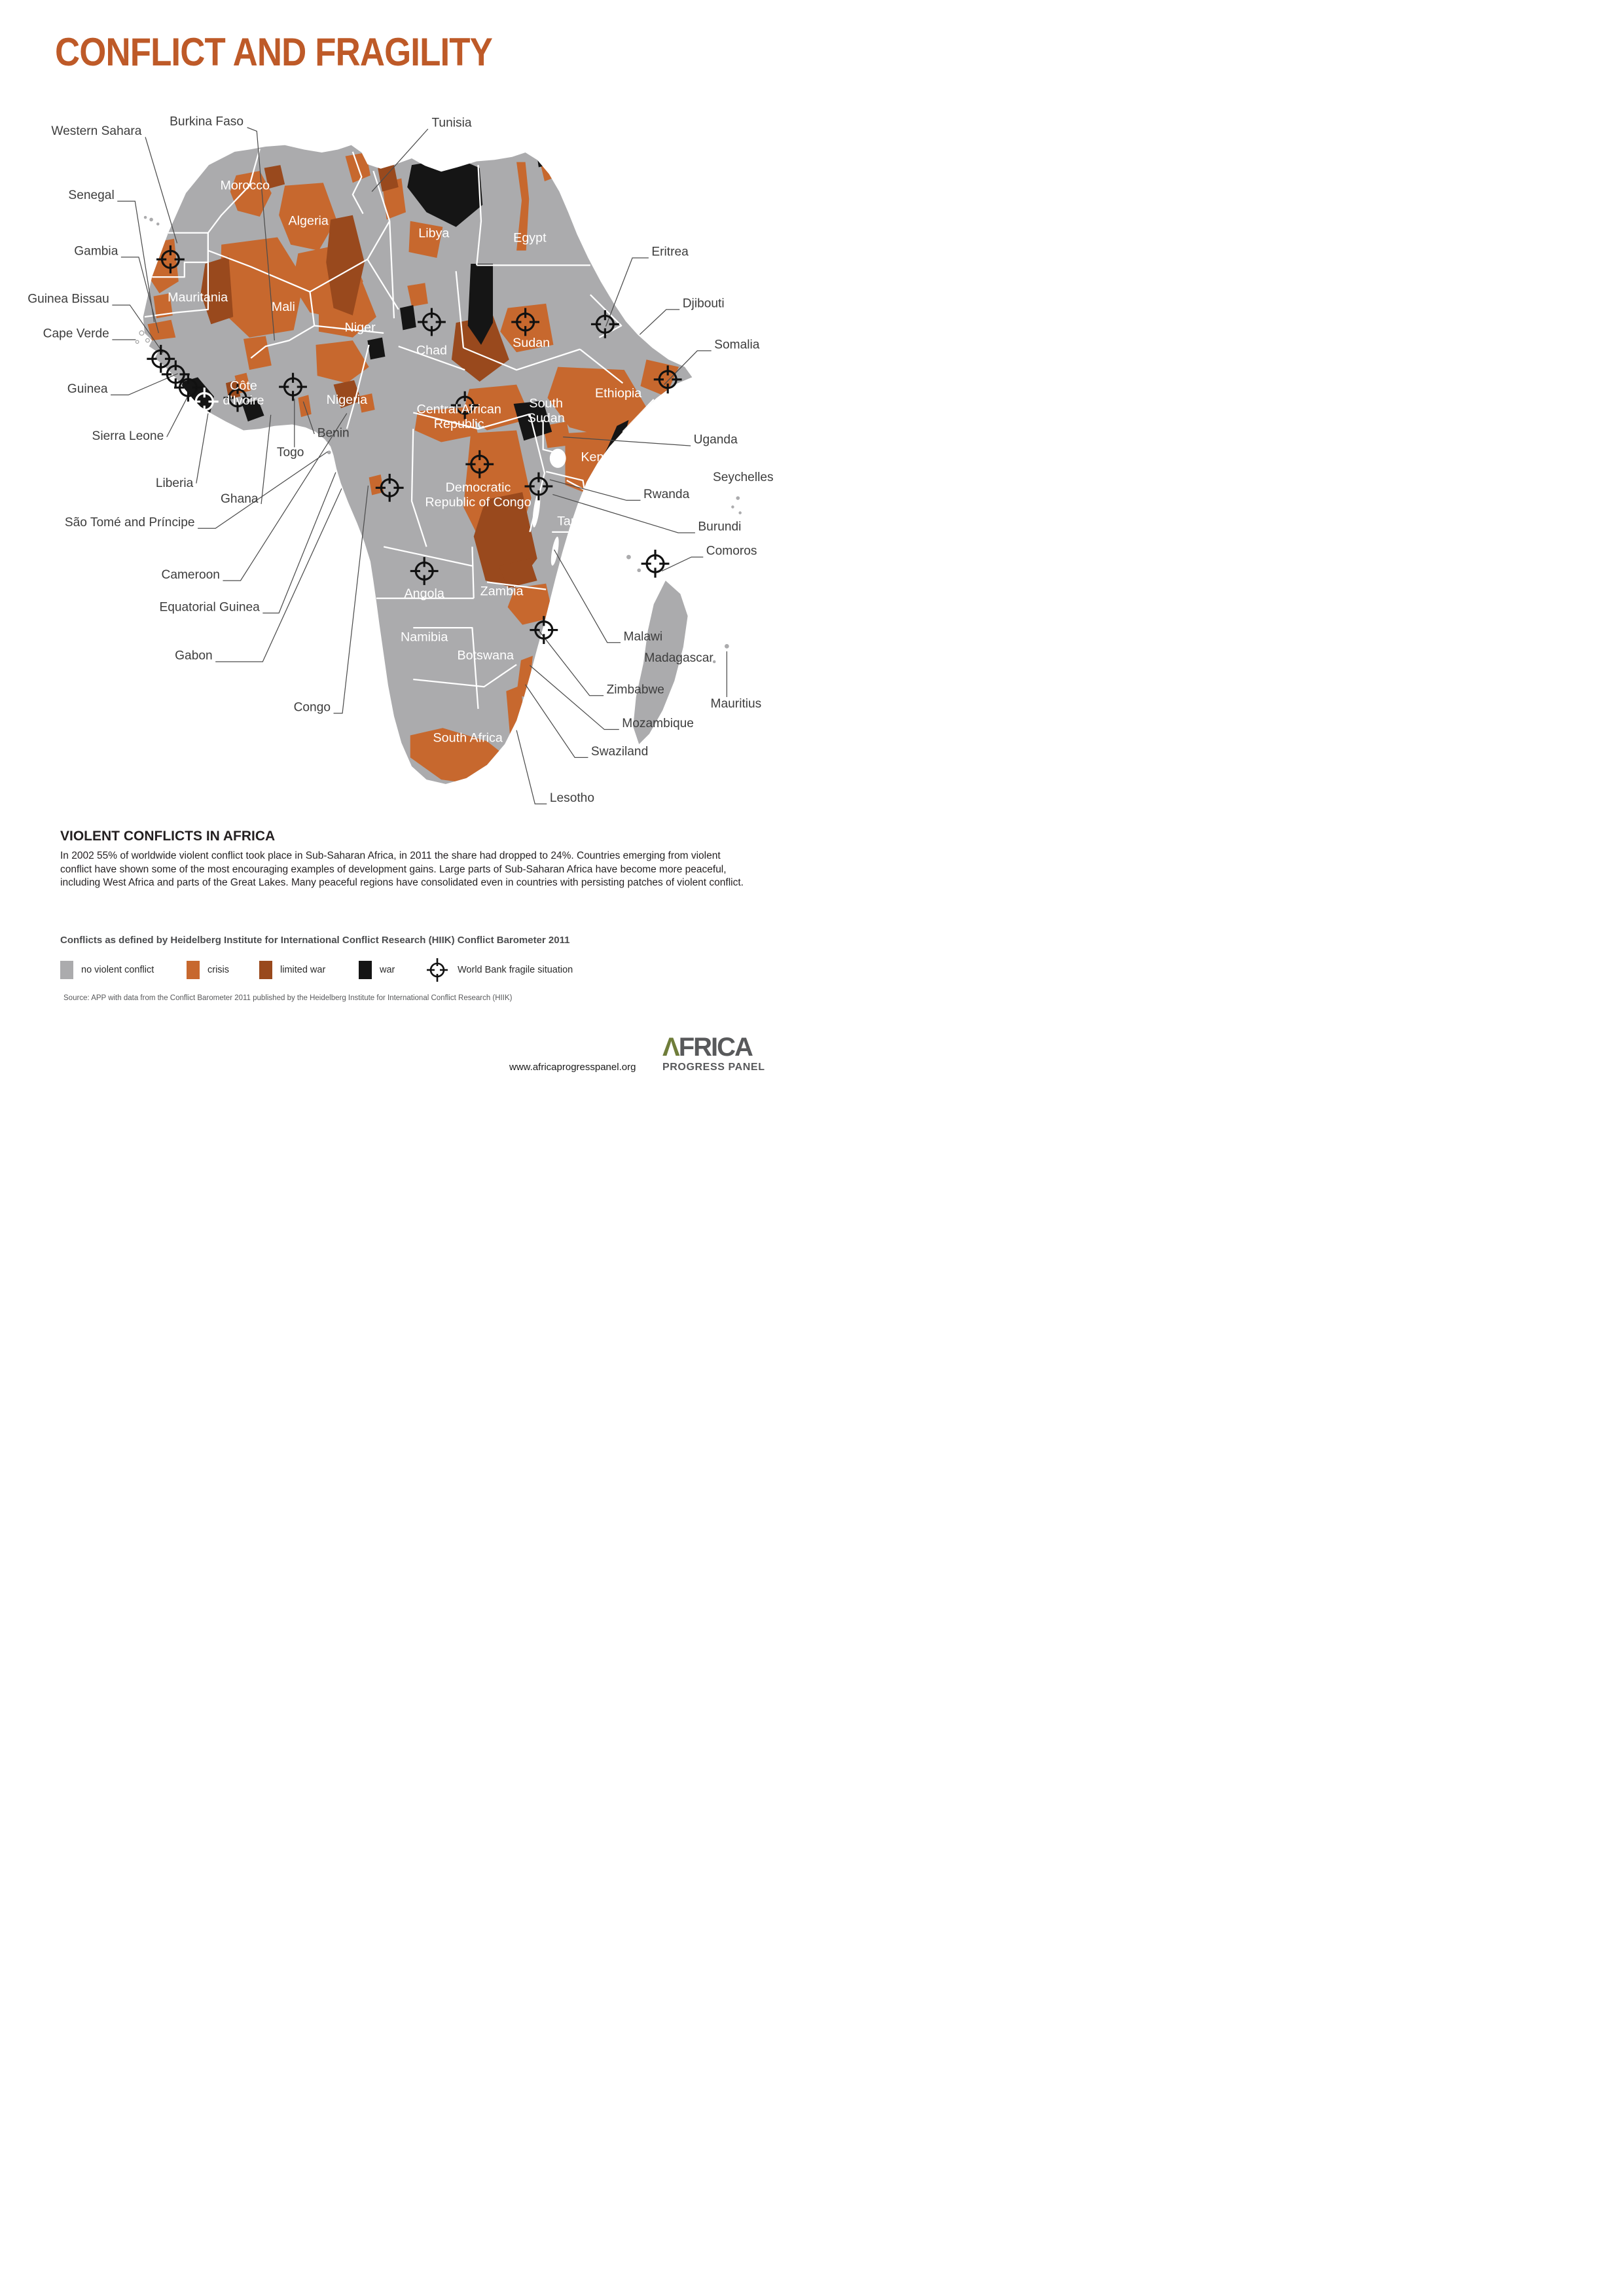 This screenshot has width=1624, height=2296. Describe the element at coordinates (433, 233) in the screenshot. I see `country-map-label: Libya` at that location.